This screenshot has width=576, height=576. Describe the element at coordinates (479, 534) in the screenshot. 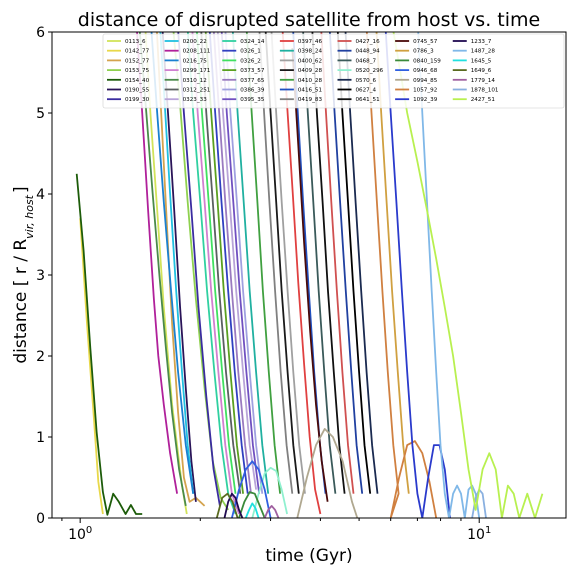

I see `x-tick-label: 10¹` at that location.